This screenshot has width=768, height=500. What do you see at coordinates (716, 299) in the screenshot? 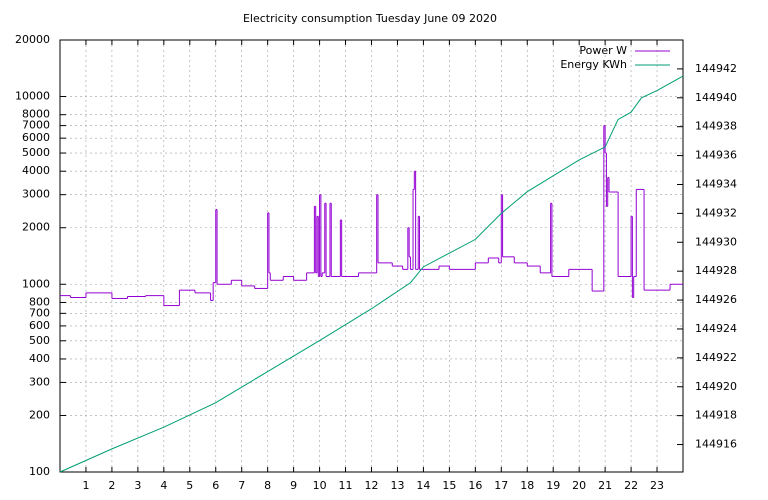
I see `y2-tick-label: 144926` at bounding box center [716, 299].